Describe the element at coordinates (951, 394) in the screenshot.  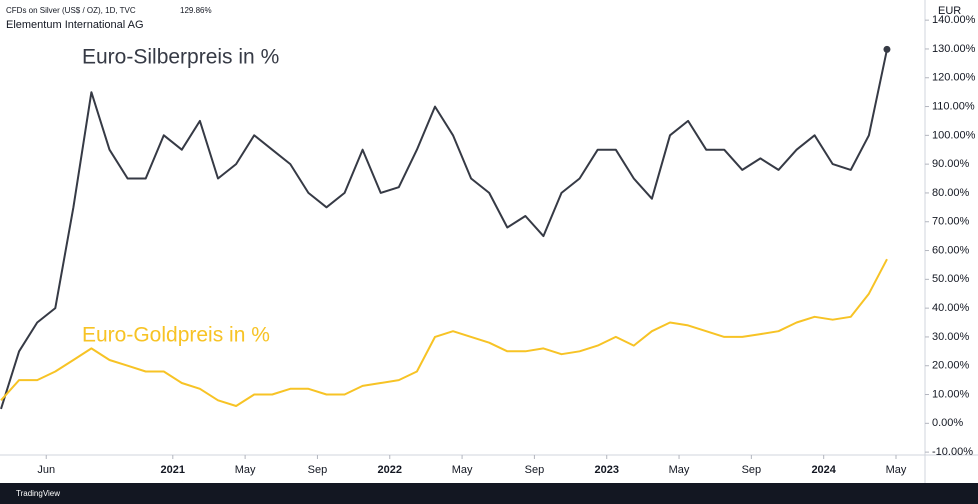
I see `y-tick-label: 10.00%` at that location.